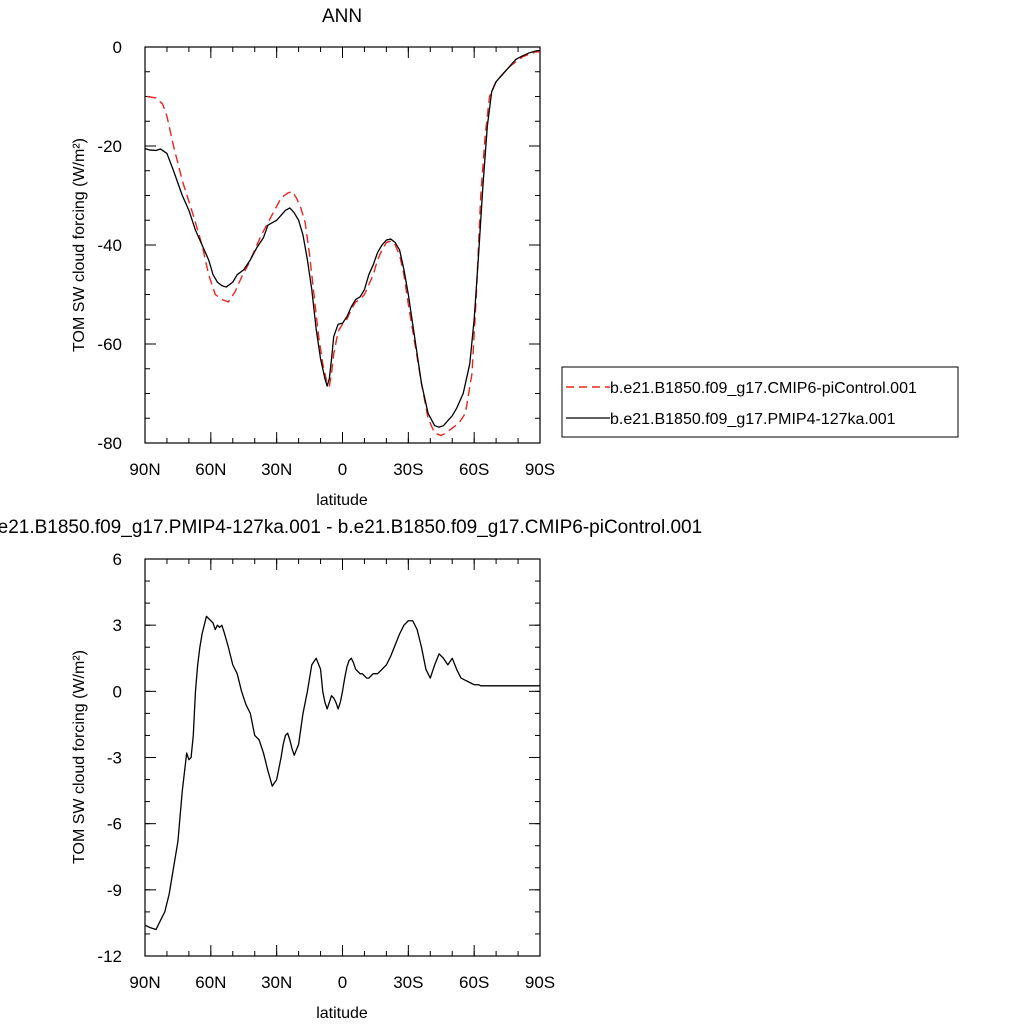 Image resolution: width=1024 pixels, height=1024 pixels. What do you see at coordinates (109, 146) in the screenshot?
I see `y-tick-label: -20` at bounding box center [109, 146].